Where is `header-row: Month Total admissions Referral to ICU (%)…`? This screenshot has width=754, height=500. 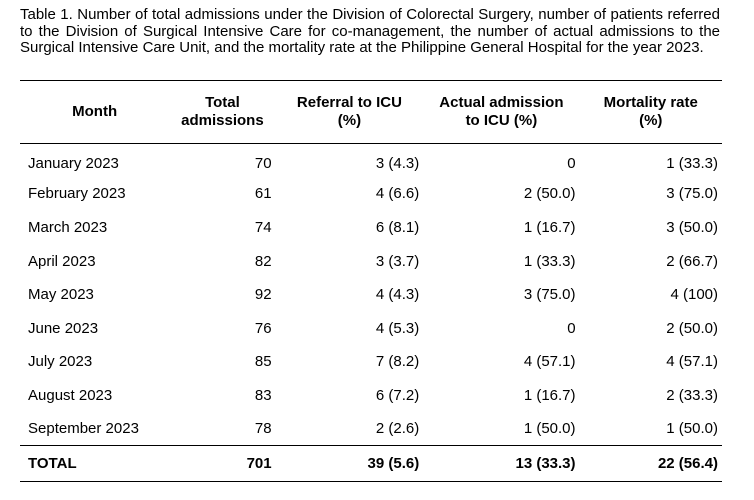 header-row: Month Total admissions Referral to ICU (%)… is located at coordinates (371, 112).